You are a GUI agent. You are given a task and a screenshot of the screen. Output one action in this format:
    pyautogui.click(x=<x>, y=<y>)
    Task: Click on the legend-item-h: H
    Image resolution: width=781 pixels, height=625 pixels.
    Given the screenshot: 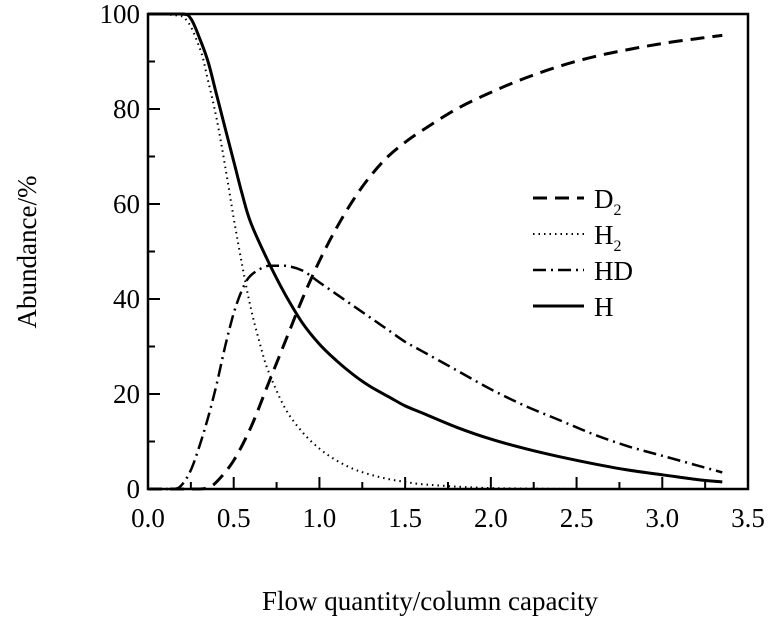 What is the action you would take?
    pyautogui.click(x=573, y=307)
    